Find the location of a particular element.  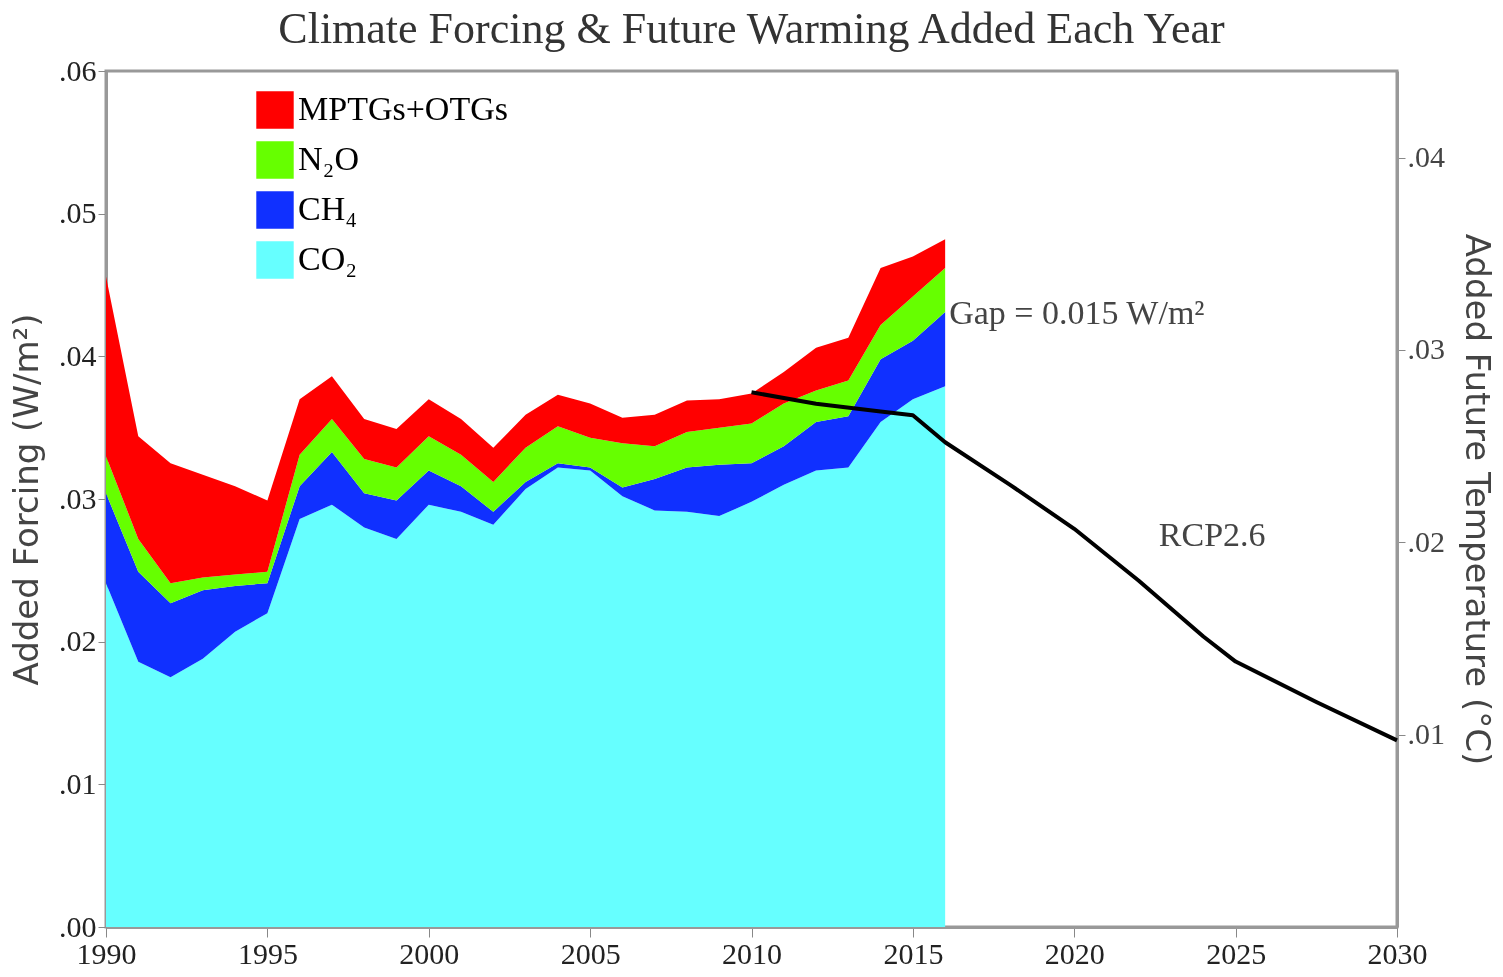

series-label: RCP2.6 is located at coordinates (1212, 534).